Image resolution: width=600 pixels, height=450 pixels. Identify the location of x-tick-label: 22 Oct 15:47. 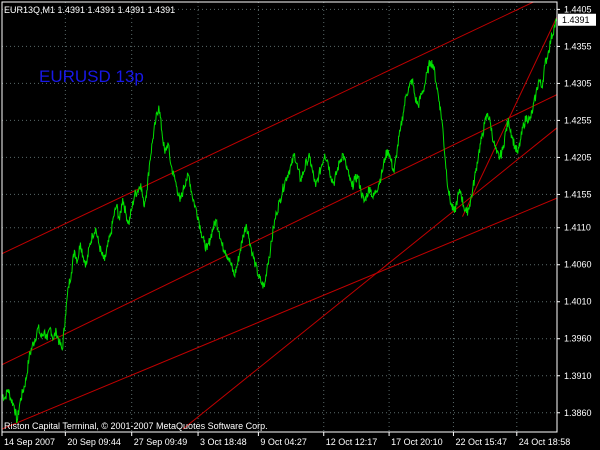
(481, 442).